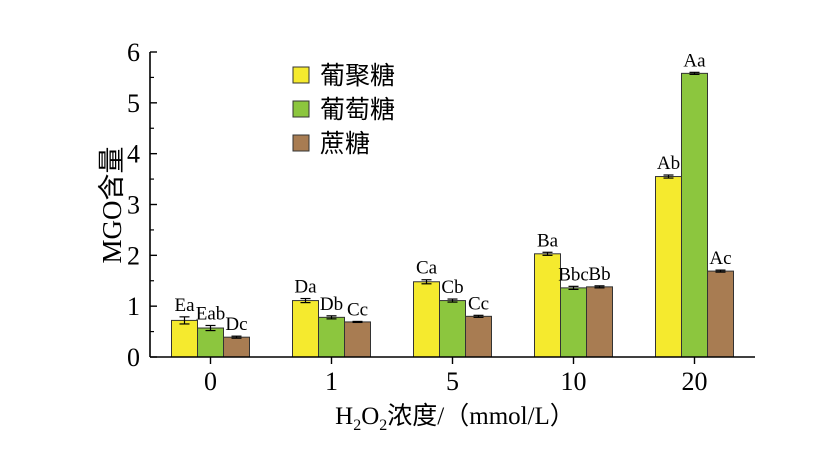 This screenshot has height=459, width=834. I want to click on legend-label: 葡聚糖, so click(357, 76).